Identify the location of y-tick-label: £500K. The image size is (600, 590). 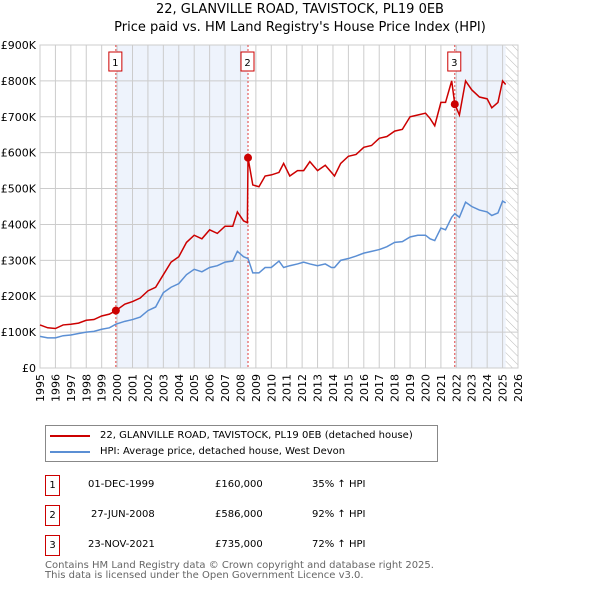
(19, 189).